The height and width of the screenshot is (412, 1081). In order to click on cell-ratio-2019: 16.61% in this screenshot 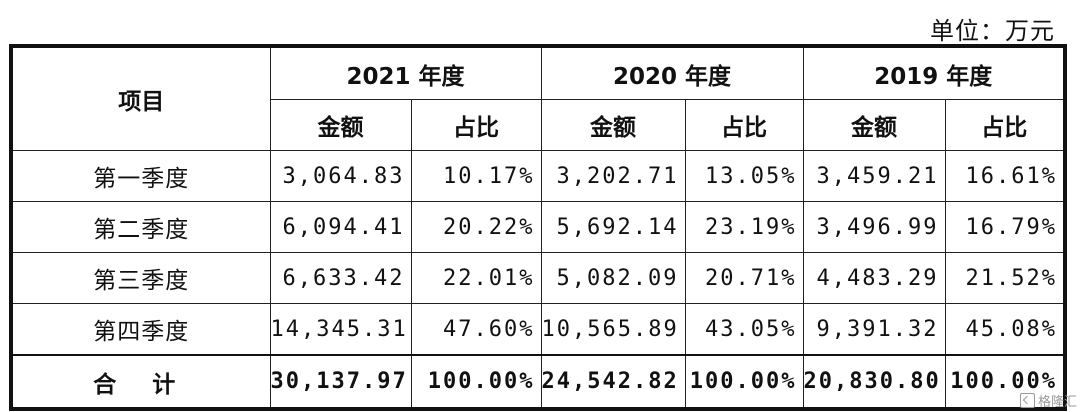, I will do `click(1004, 176)`.